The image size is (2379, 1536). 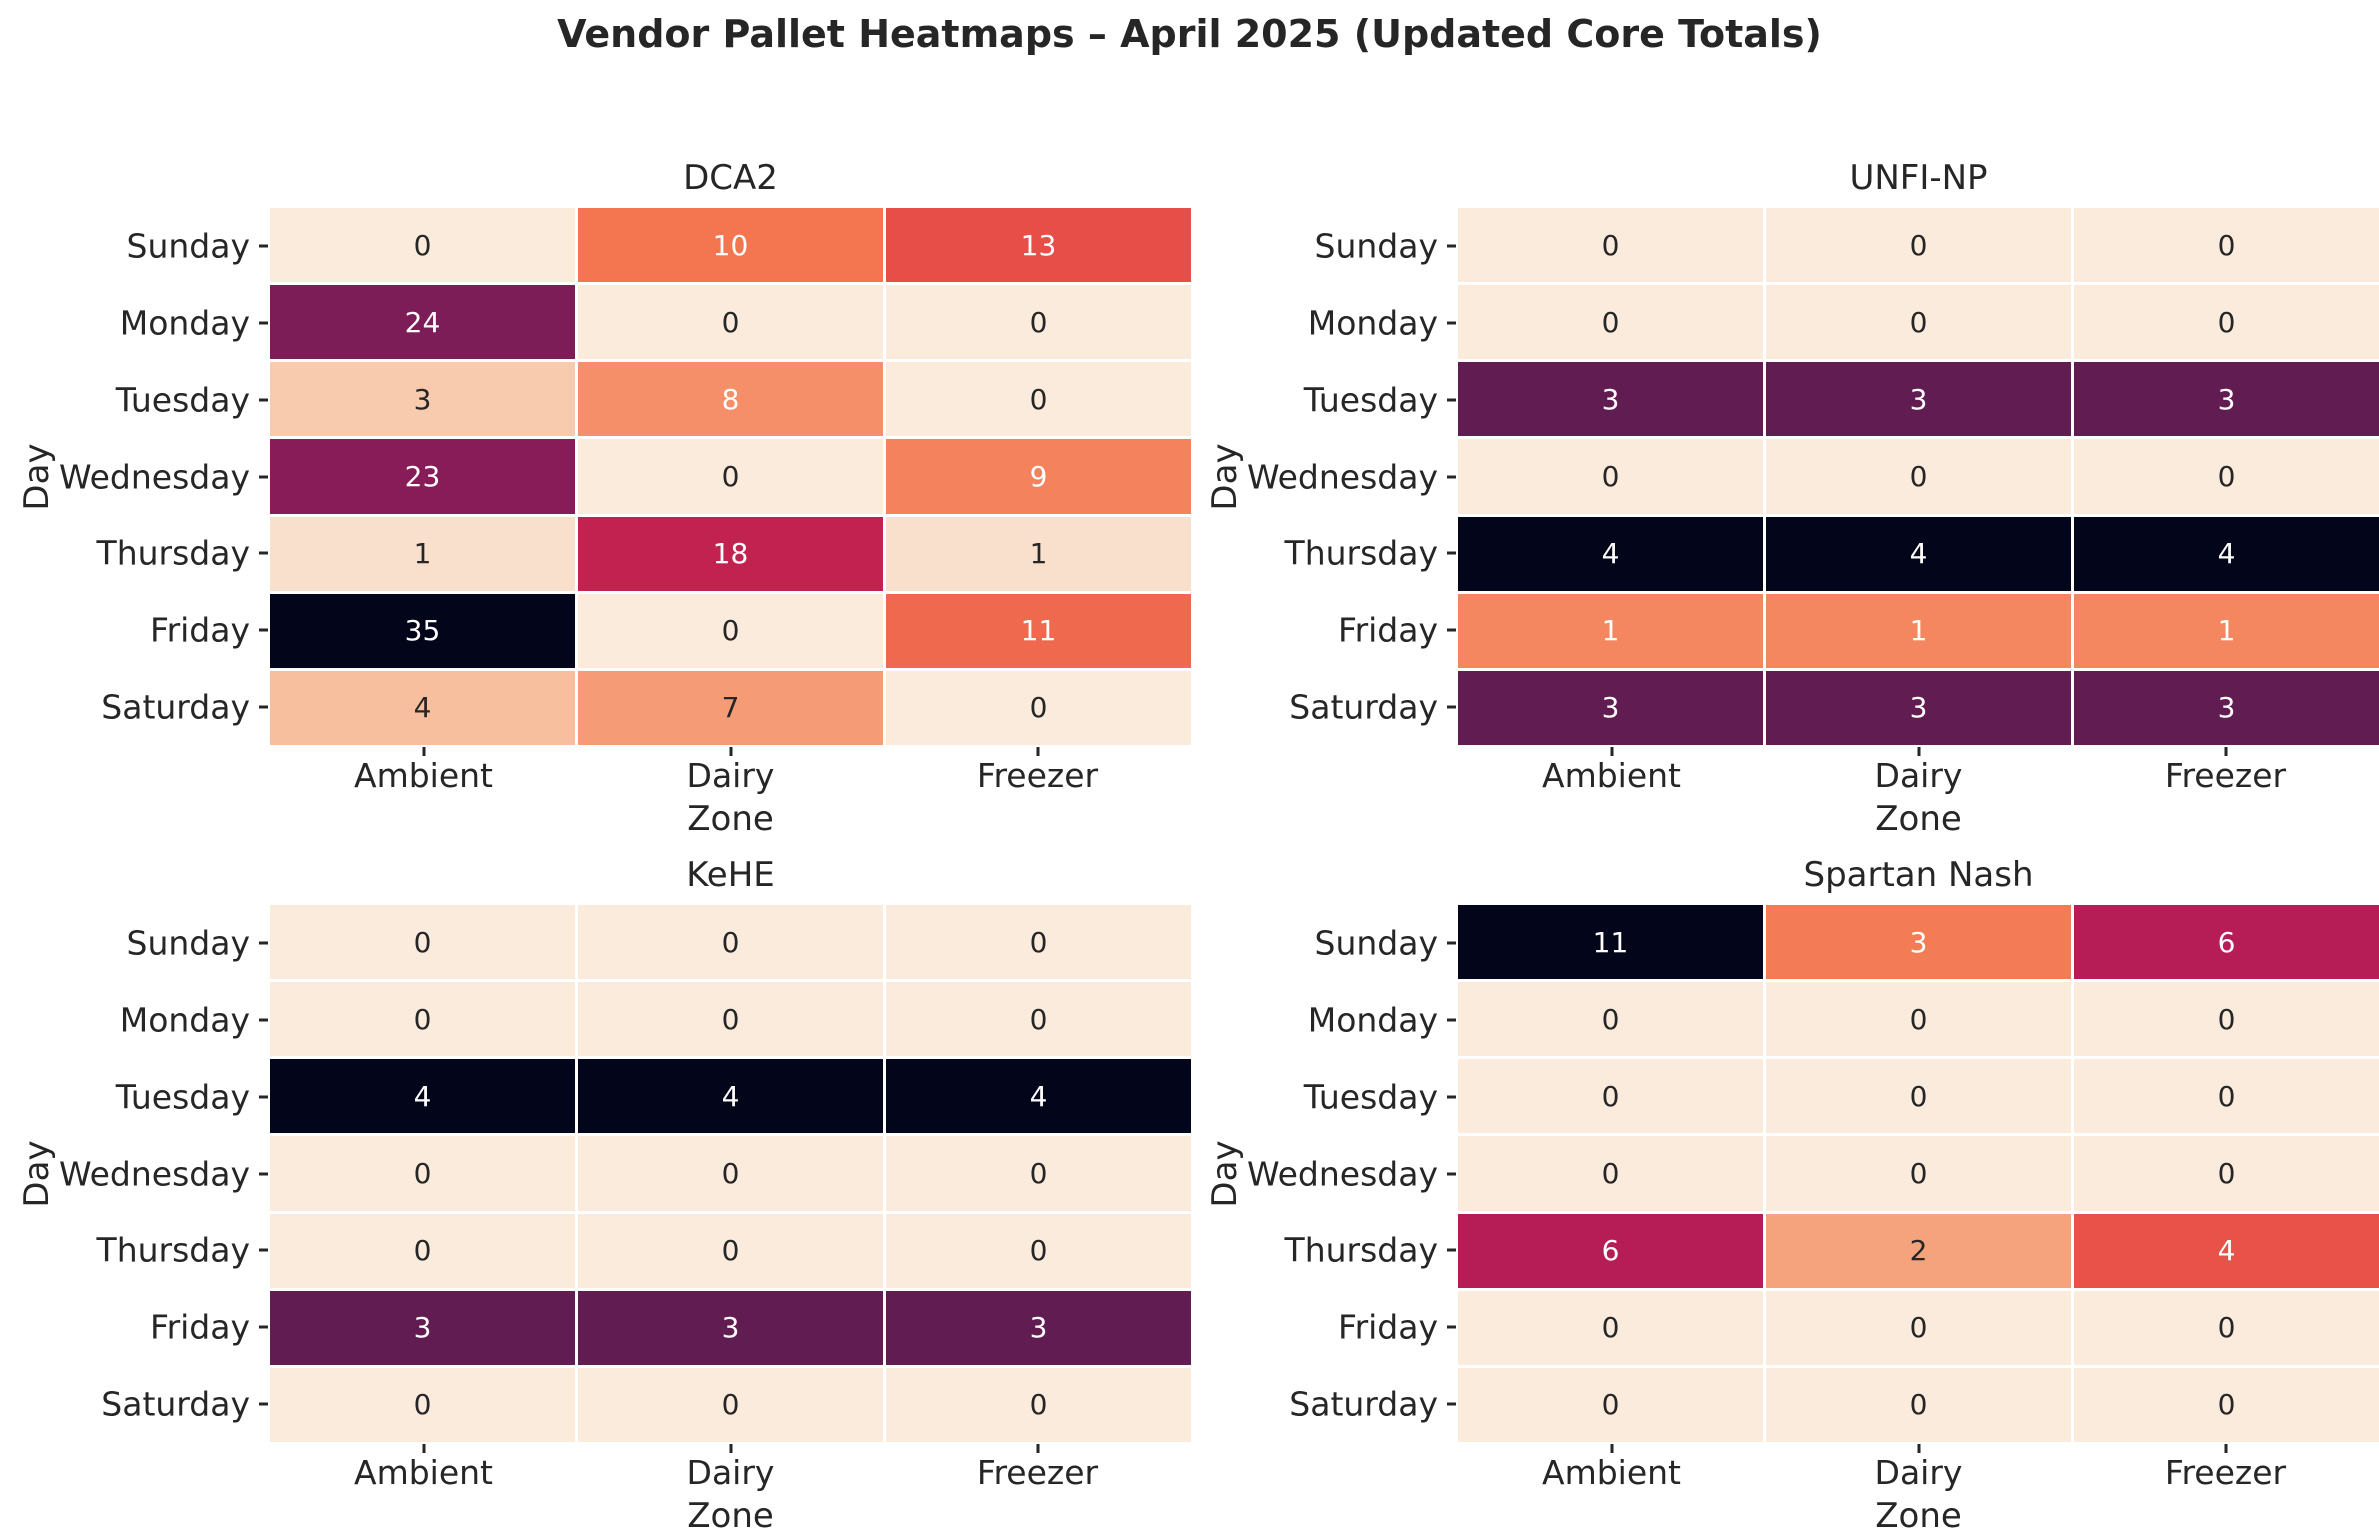 What do you see at coordinates (1918, 178) in the screenshot?
I see `subplot-title: UNFI-NP` at bounding box center [1918, 178].